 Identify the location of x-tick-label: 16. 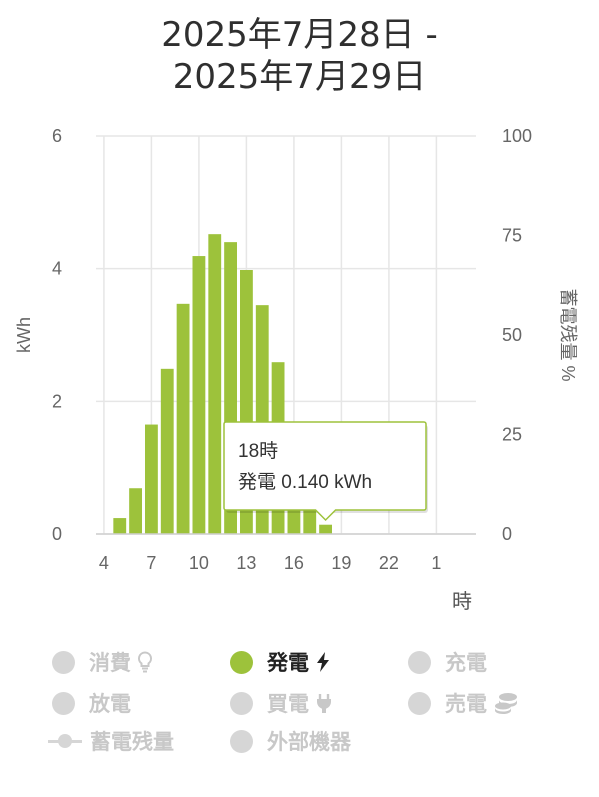
(294, 563).